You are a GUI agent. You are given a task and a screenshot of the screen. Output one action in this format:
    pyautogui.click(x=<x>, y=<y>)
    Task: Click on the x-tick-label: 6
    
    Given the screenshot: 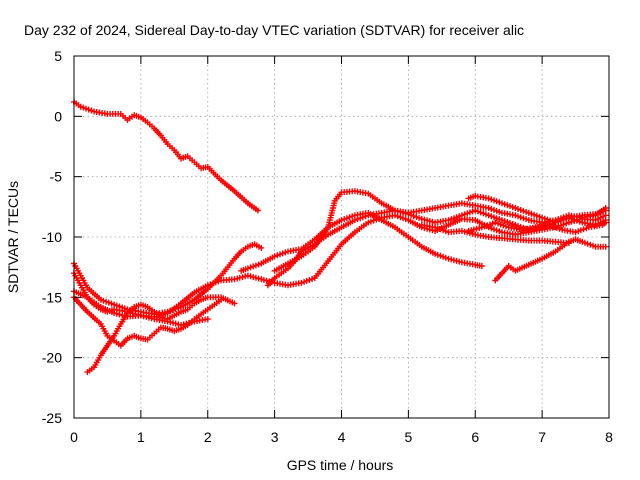 What is the action you would take?
    pyautogui.click(x=475, y=437)
    